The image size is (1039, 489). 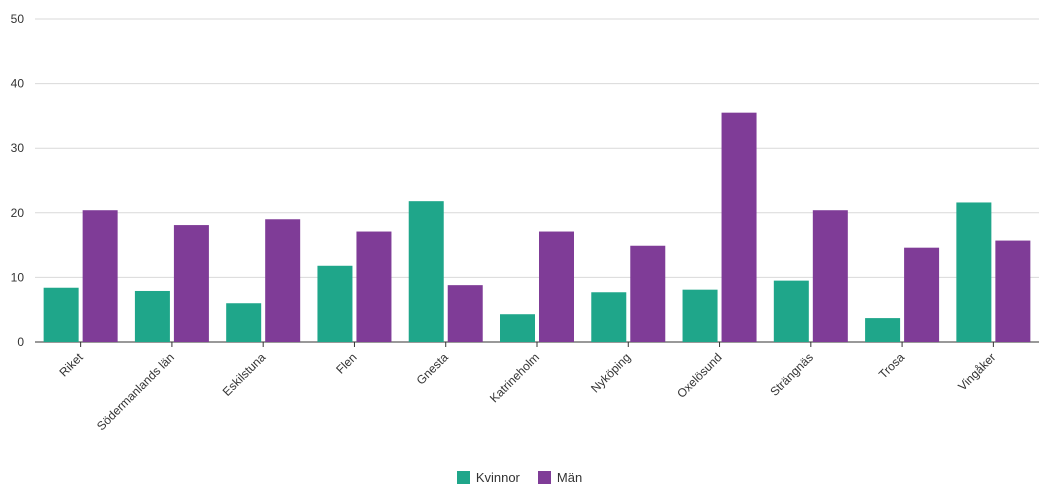 I want to click on x-tick-label: Eskilstuna, so click(x=244, y=374).